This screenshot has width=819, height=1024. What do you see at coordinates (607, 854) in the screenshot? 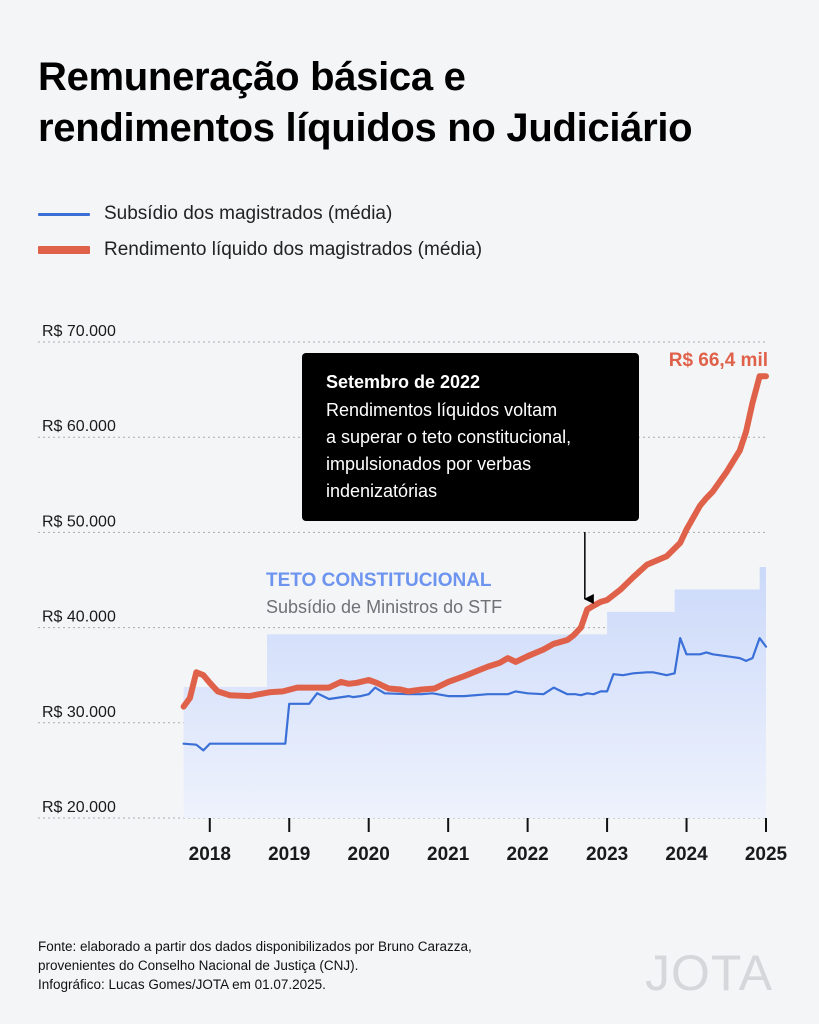
I see `x-tick-label: 2023` at bounding box center [607, 854].